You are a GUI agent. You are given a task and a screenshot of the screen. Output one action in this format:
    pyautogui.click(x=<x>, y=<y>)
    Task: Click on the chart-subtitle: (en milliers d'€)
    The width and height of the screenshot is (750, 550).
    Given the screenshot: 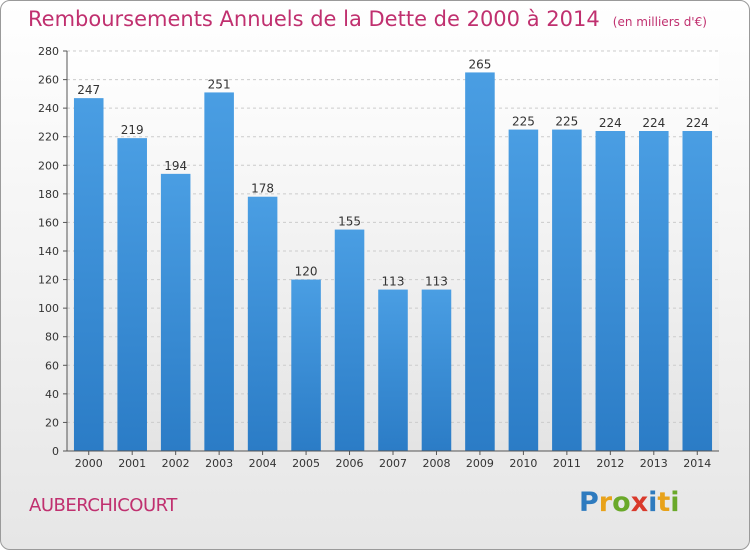 What is the action you would take?
    pyautogui.click(x=659, y=22)
    